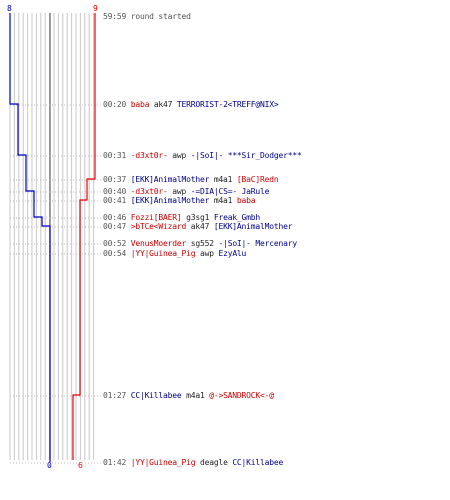 The image size is (450, 500). Describe the element at coordinates (115, 253) in the screenshot. I see `event-time: 00:54` at that location.